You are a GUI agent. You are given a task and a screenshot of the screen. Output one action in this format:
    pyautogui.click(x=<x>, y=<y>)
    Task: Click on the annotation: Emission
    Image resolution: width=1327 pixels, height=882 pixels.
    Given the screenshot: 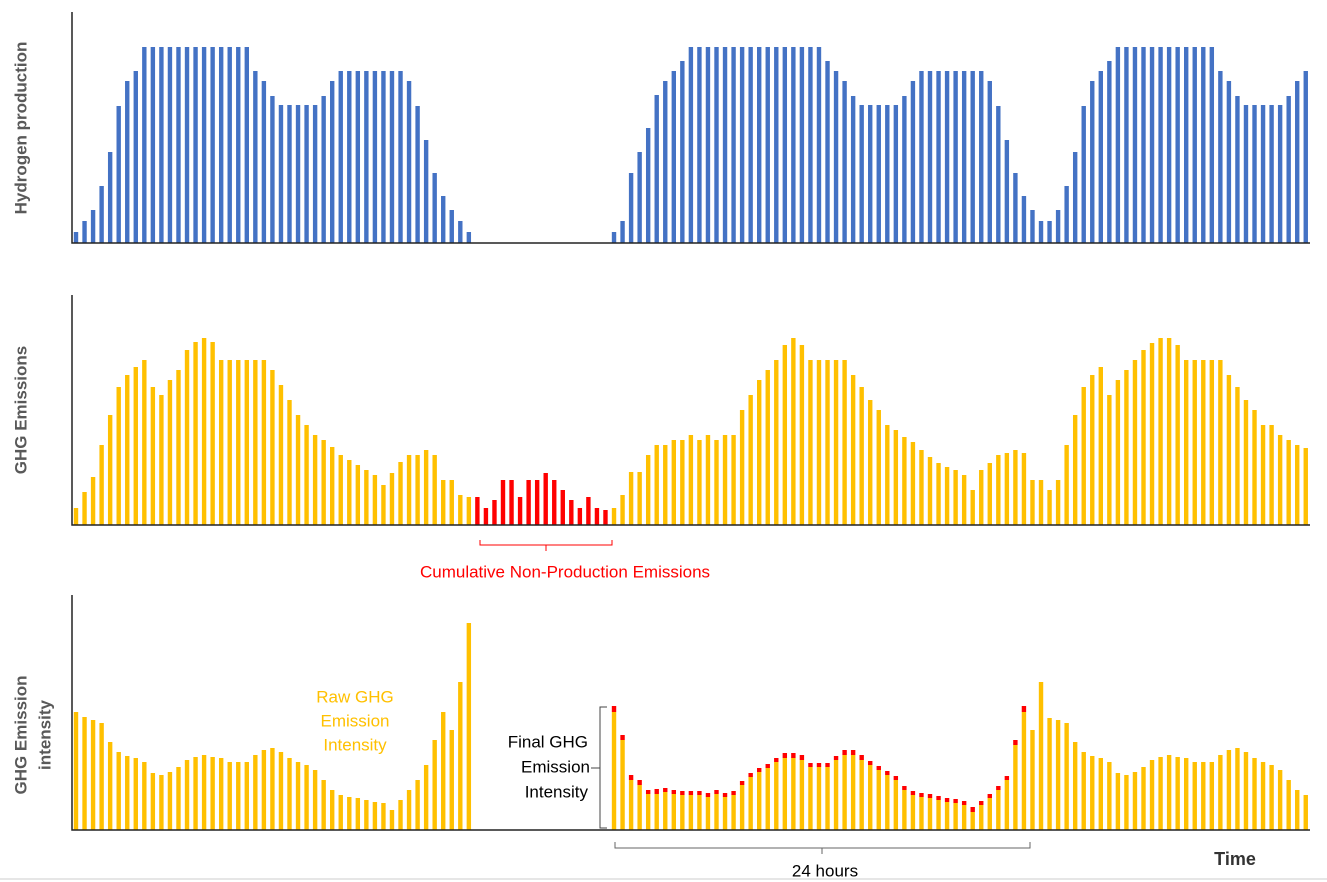 What is the action you would take?
    pyautogui.click(x=555, y=766)
    